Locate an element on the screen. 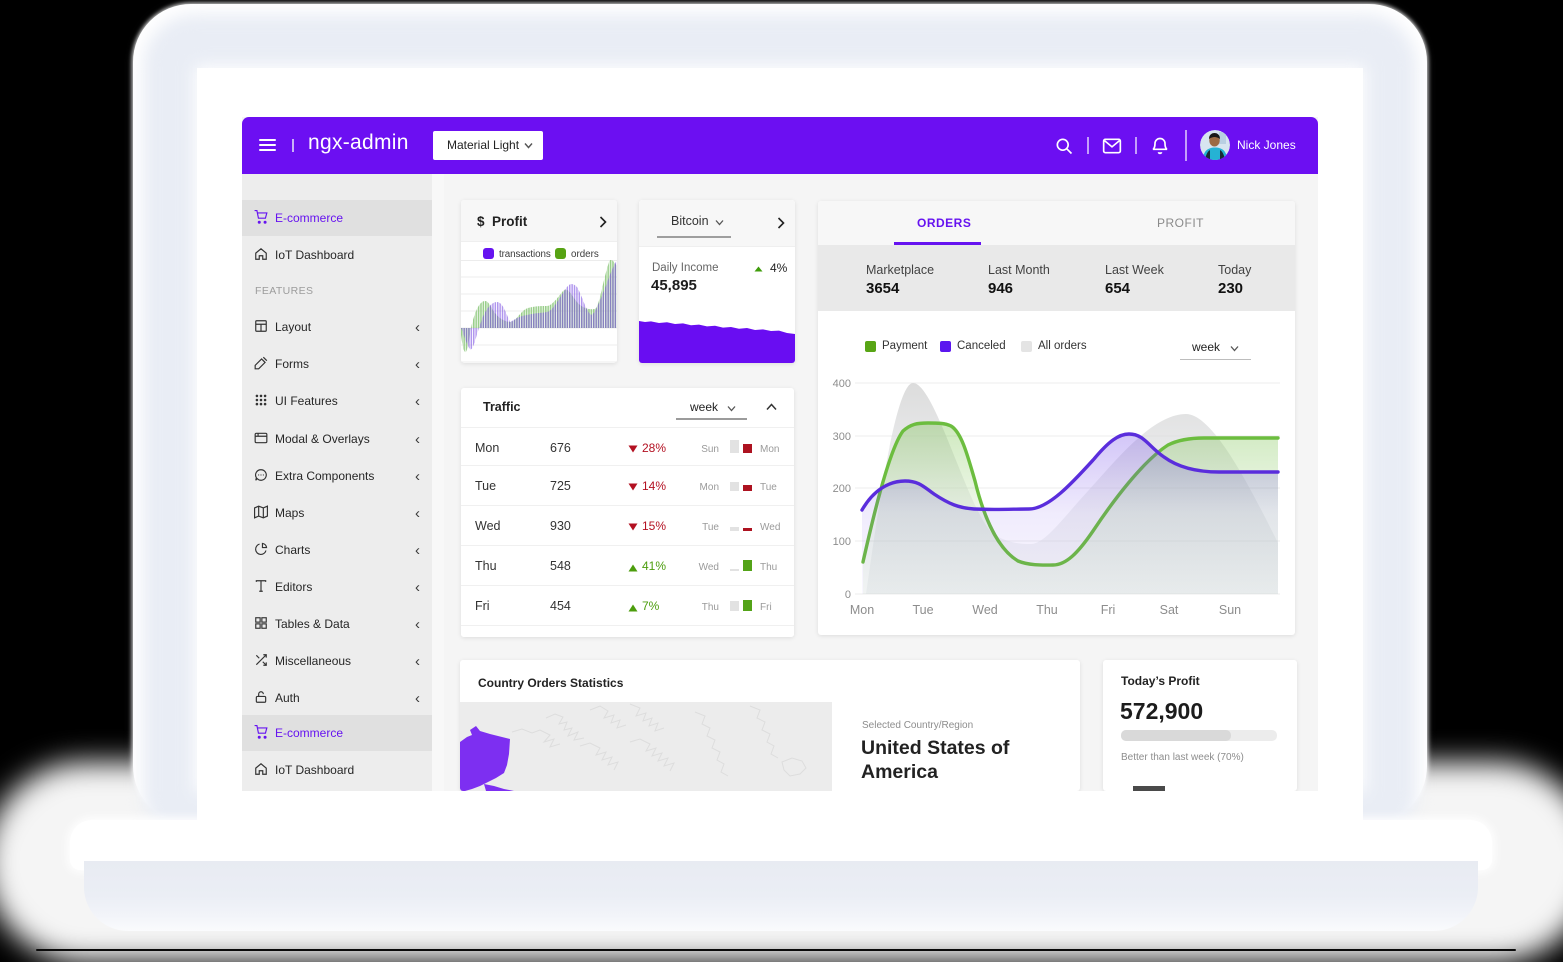  svg-text: Sun is located at coordinates (1230, 610).